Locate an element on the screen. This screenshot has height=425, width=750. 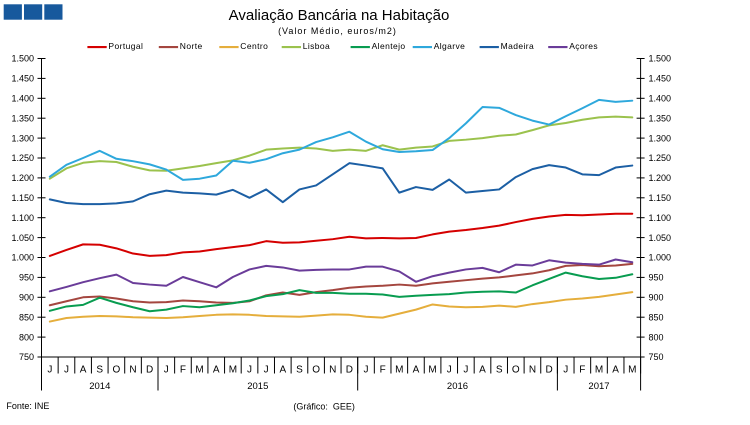
svg-text: 2014 is located at coordinates (99, 386).